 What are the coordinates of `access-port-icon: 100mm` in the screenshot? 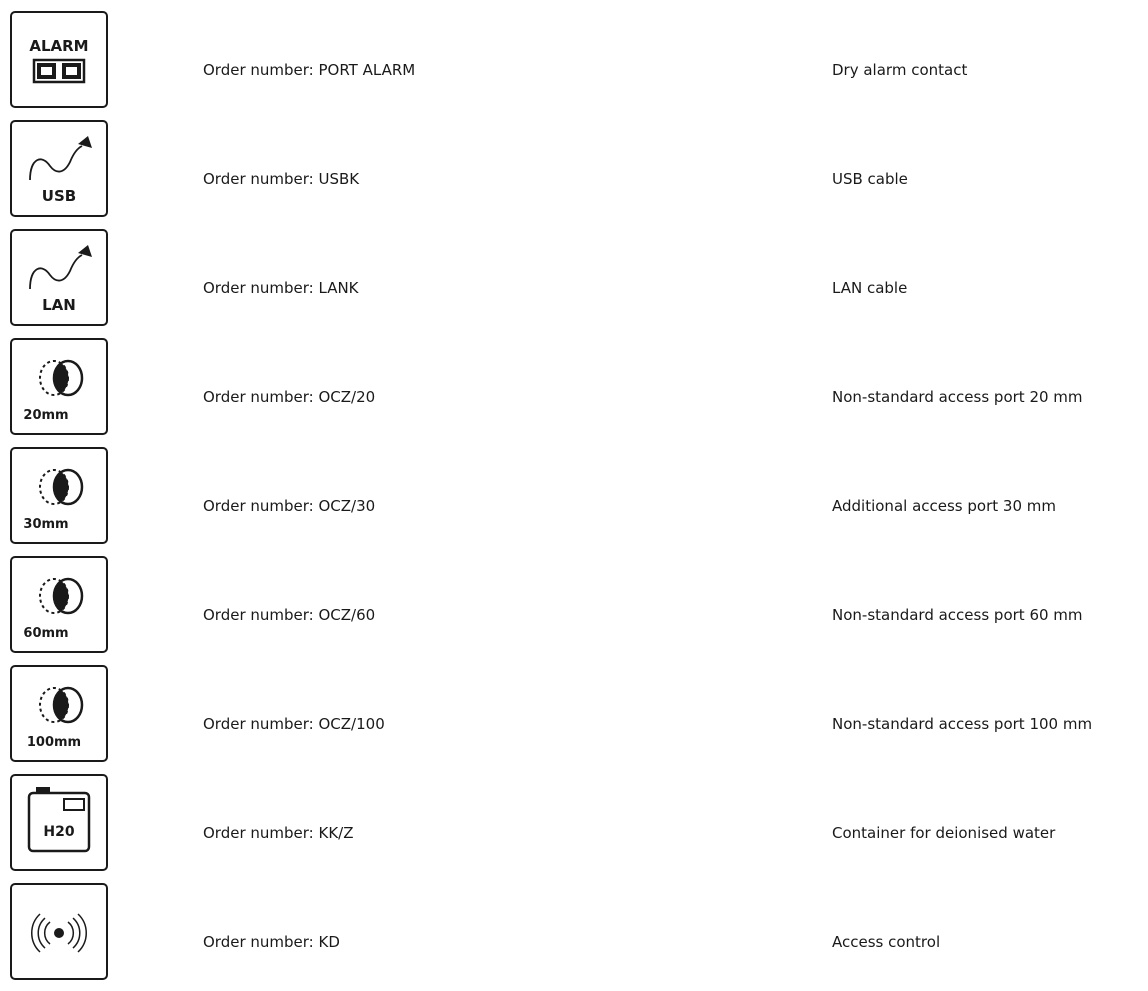 It's located at (59, 713).